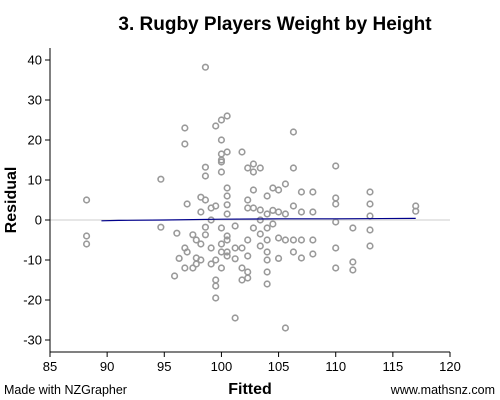 This screenshot has height=400, width=500. I want to click on y-tick-label: -10, so click(32, 260).